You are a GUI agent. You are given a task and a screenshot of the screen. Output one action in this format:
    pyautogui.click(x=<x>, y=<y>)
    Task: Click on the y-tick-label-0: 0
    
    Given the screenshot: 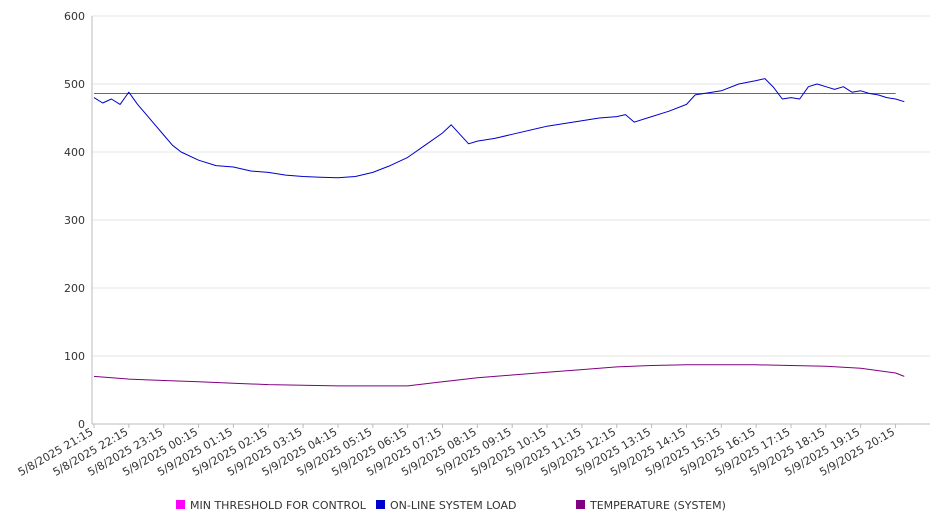 What is the action you would take?
    pyautogui.click(x=81, y=424)
    